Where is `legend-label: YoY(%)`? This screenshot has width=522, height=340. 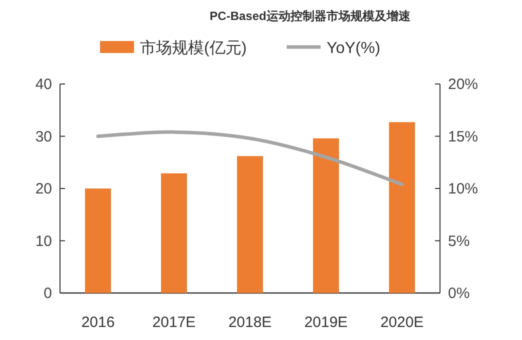
legend-label: YoY(%) is located at coordinates (353, 48).